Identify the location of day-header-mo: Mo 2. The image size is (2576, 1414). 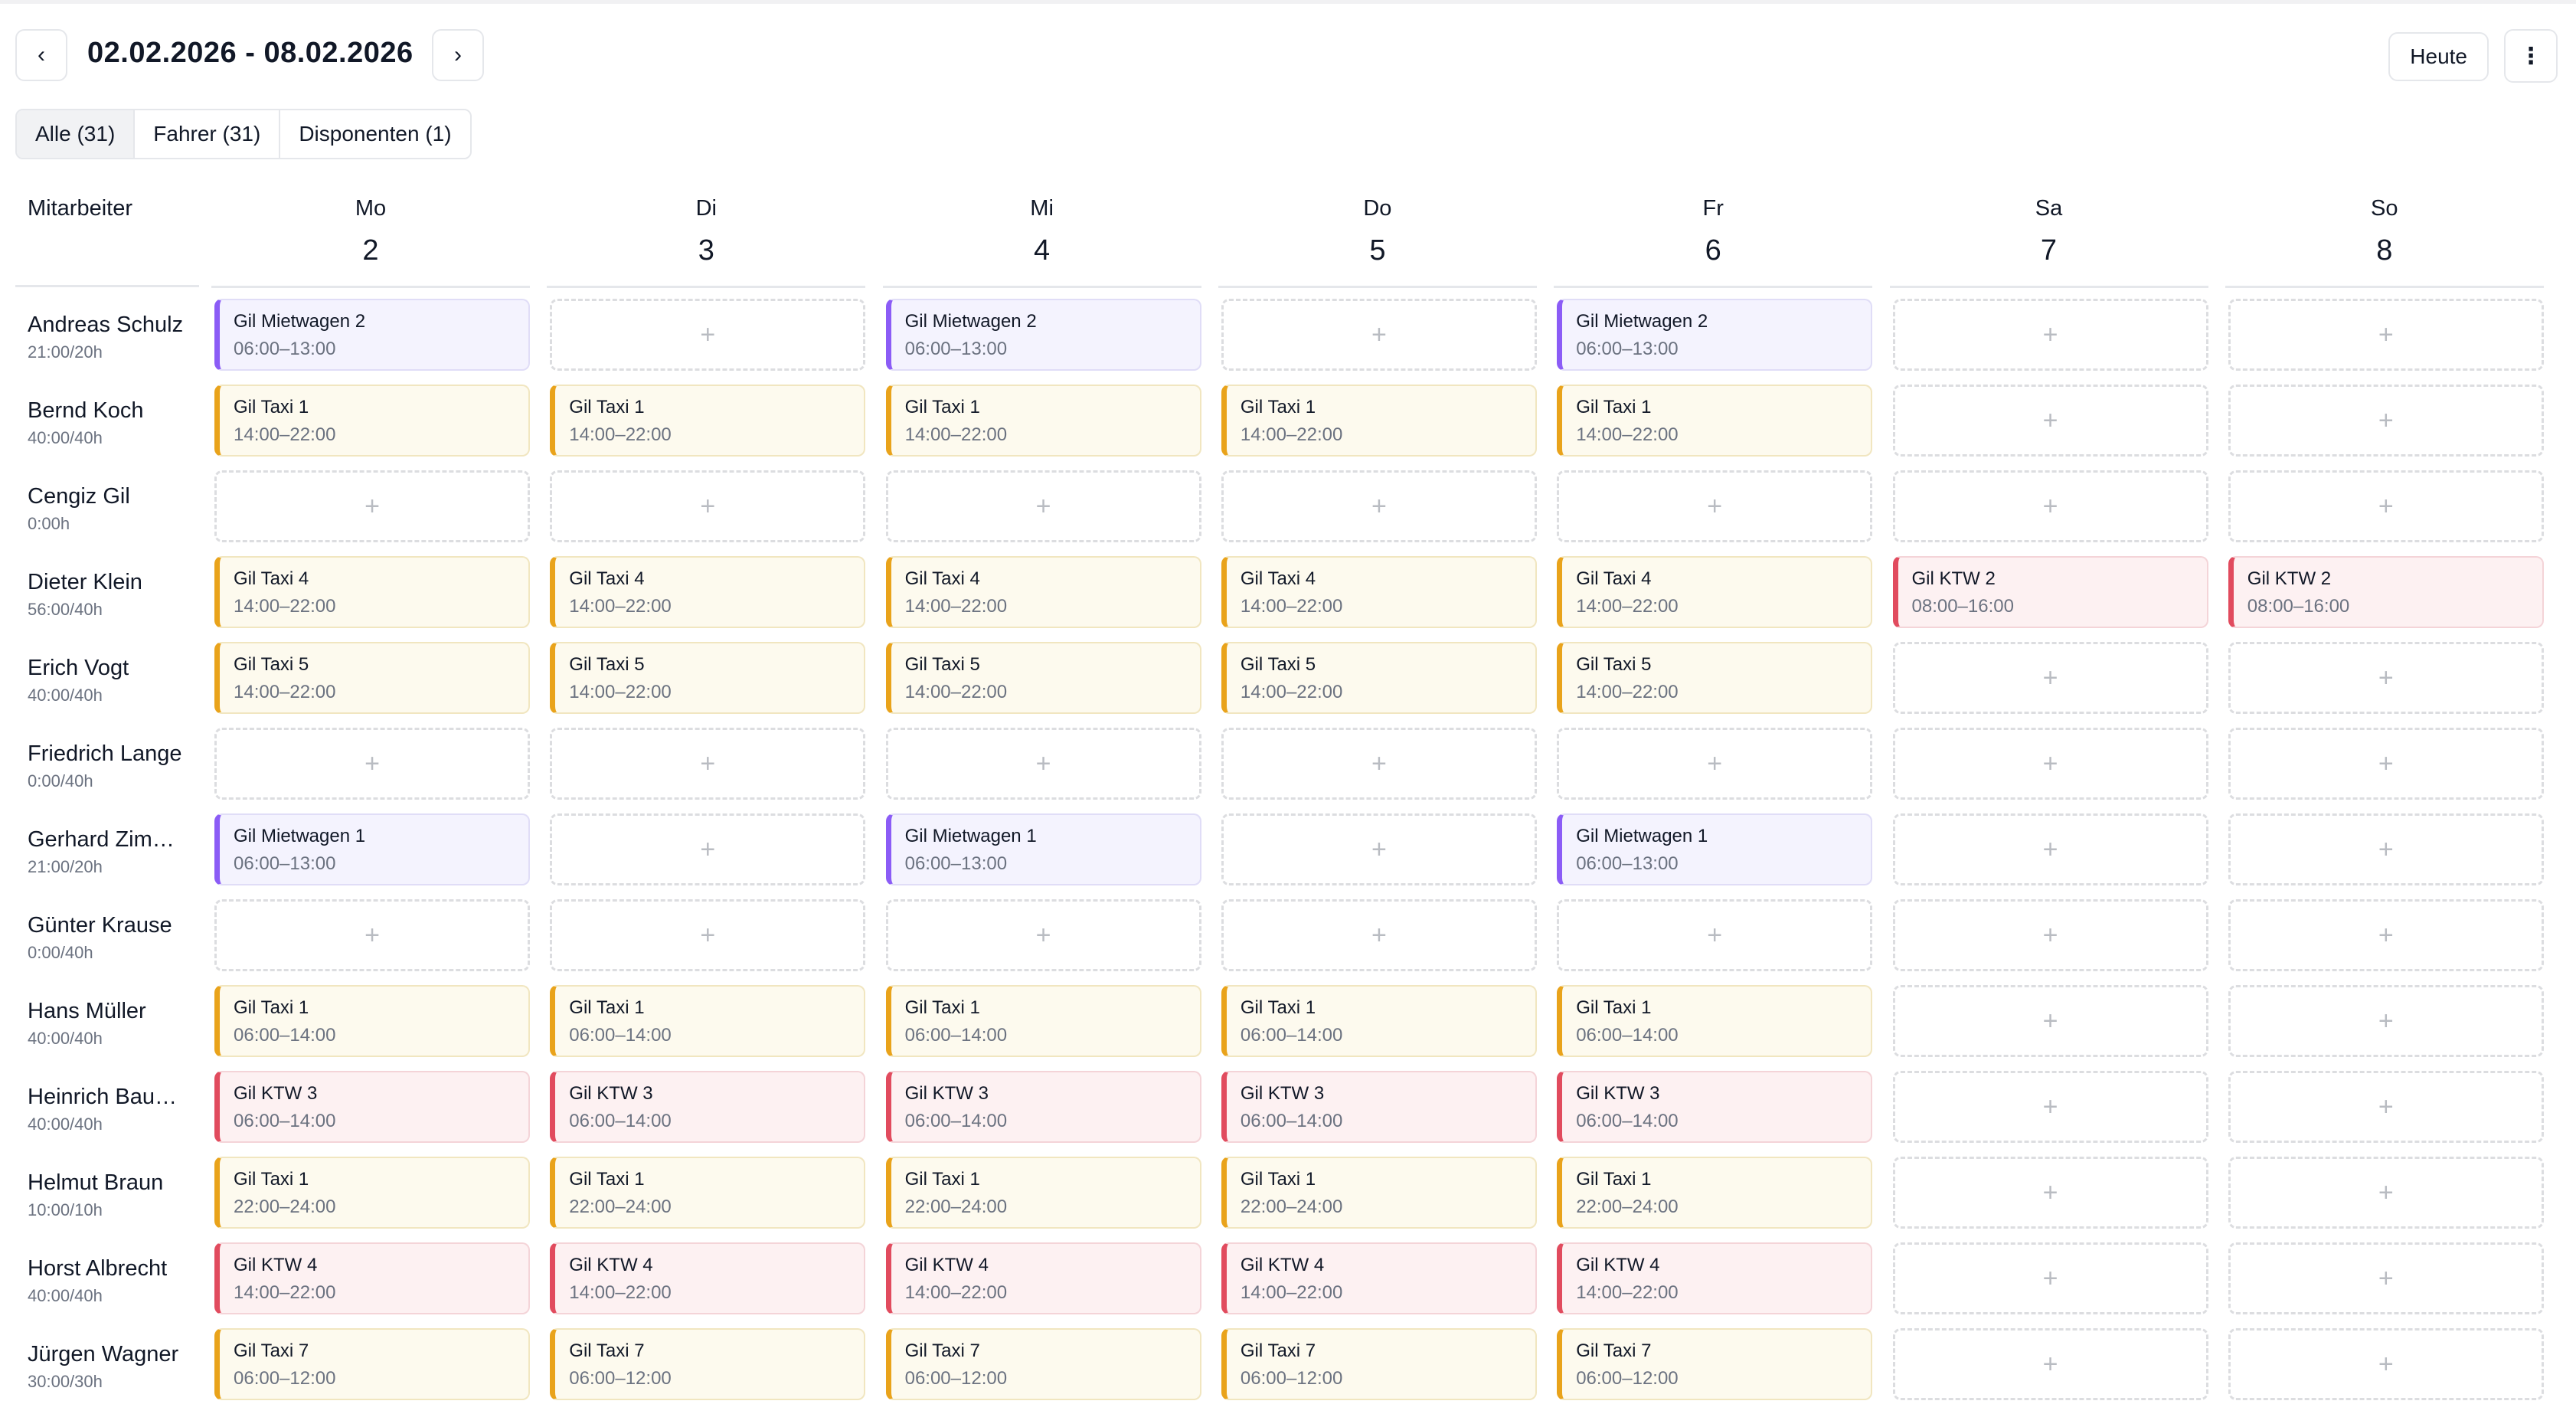
(370, 234).